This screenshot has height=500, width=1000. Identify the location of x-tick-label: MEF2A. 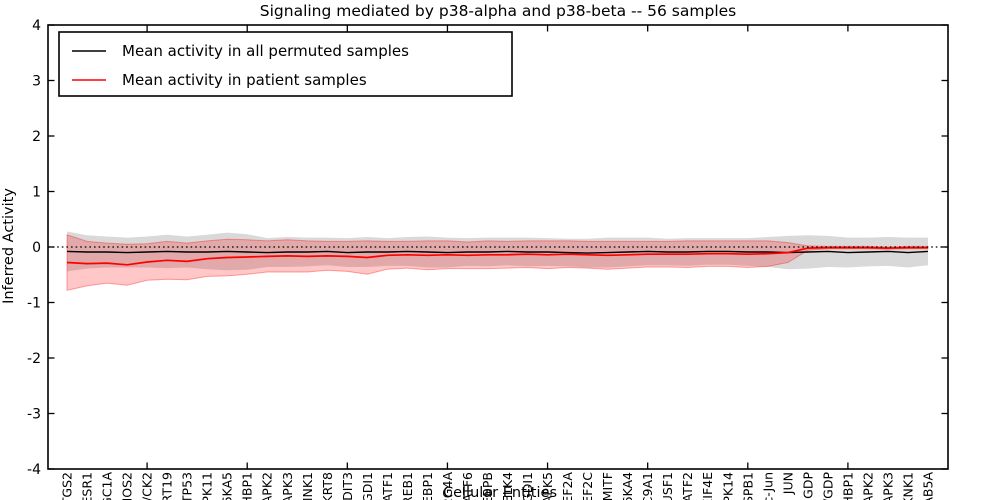
(567, 486).